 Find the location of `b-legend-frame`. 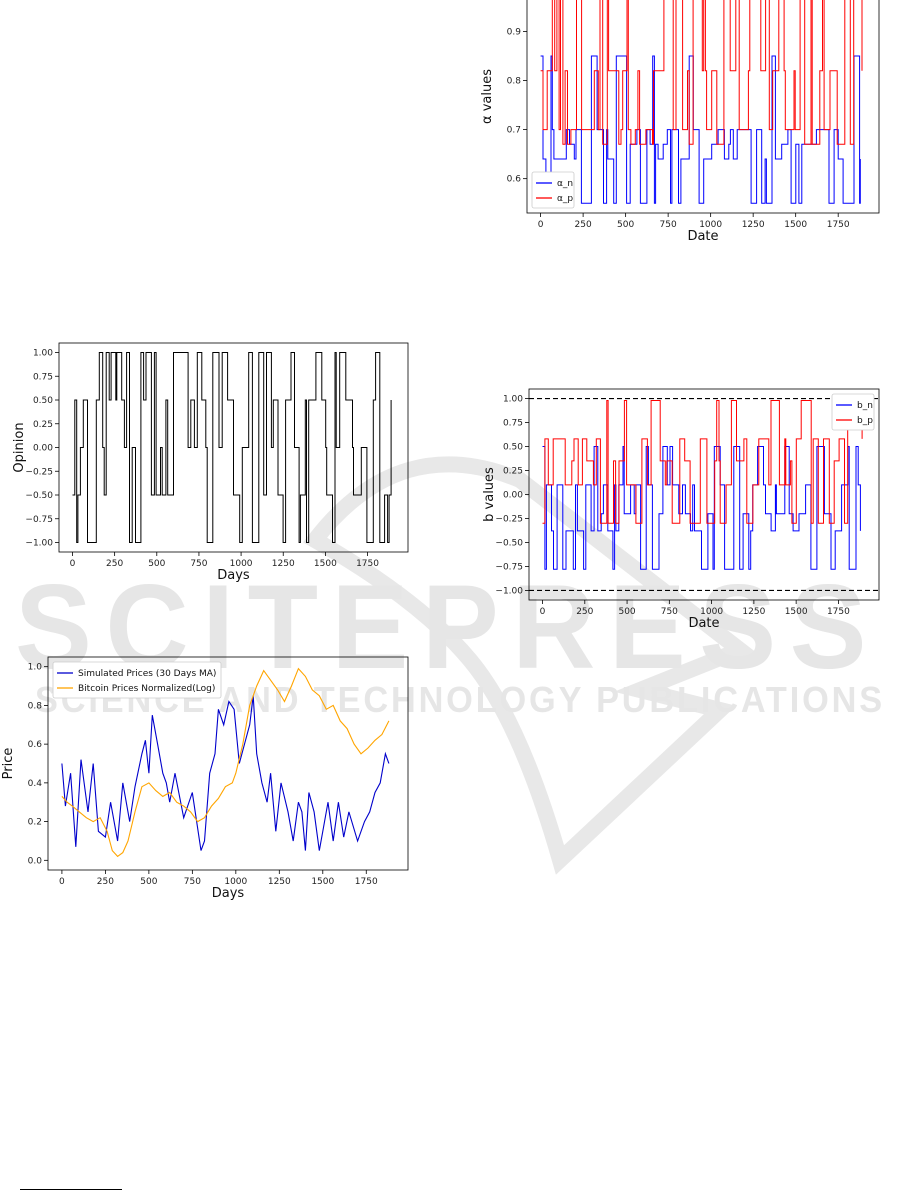

b-legend-frame is located at coordinates (853, 412).